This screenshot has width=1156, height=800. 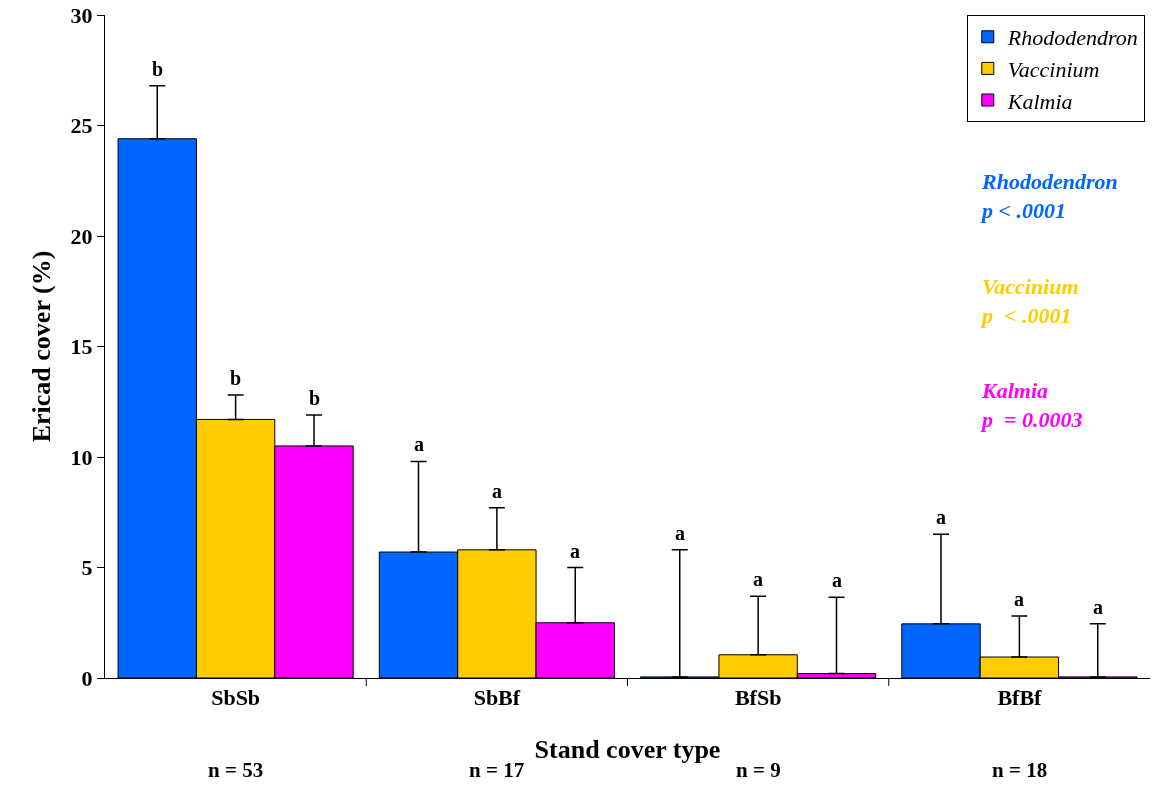 What do you see at coordinates (758, 770) in the screenshot?
I see `text: n = 9` at bounding box center [758, 770].